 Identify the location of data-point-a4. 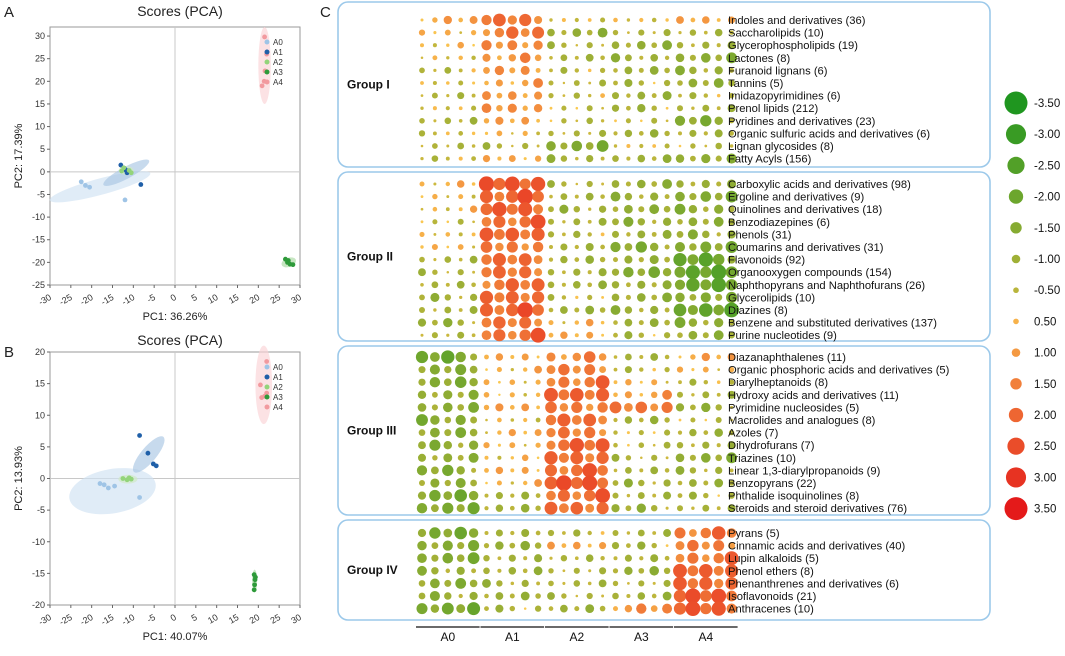
(262, 397).